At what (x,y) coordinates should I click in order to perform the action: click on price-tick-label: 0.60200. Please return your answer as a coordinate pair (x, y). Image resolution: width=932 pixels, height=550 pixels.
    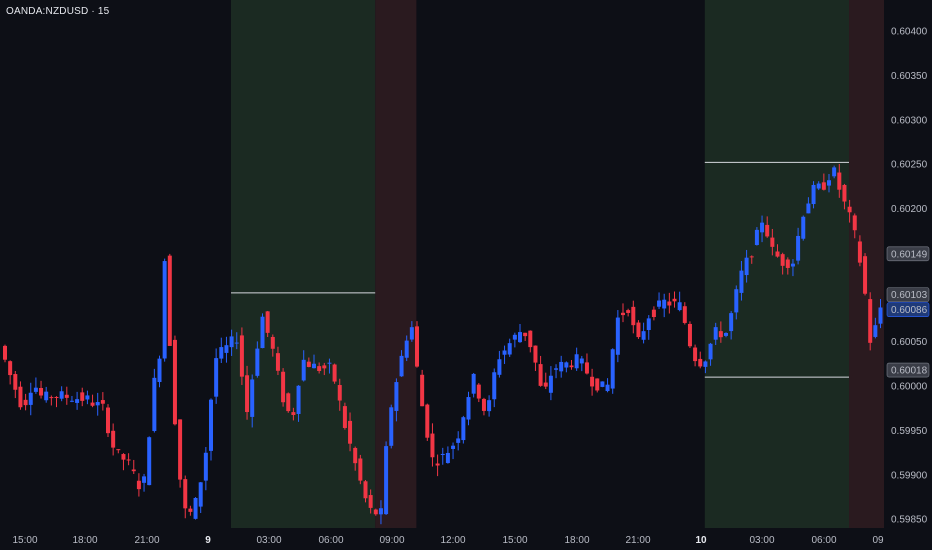
    Looking at the image, I should click on (909, 209).